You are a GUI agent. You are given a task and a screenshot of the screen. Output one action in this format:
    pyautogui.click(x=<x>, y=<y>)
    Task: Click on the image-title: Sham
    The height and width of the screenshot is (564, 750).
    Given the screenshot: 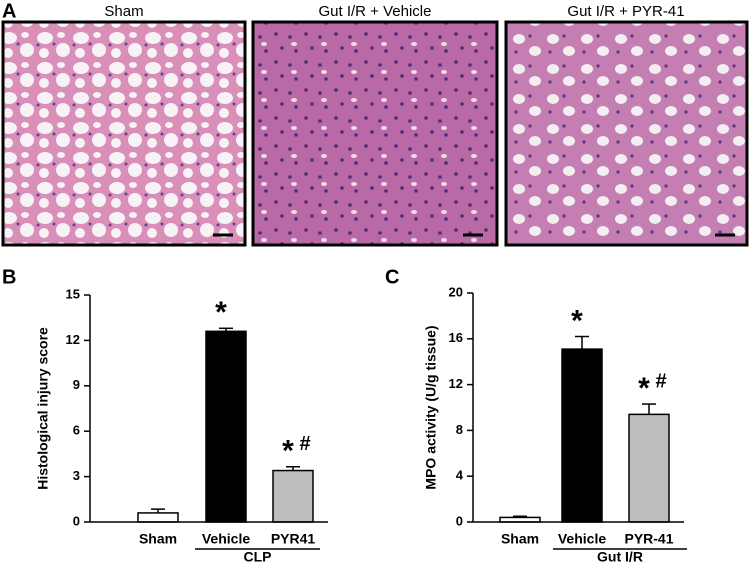 What is the action you would take?
    pyautogui.click(x=123, y=11)
    